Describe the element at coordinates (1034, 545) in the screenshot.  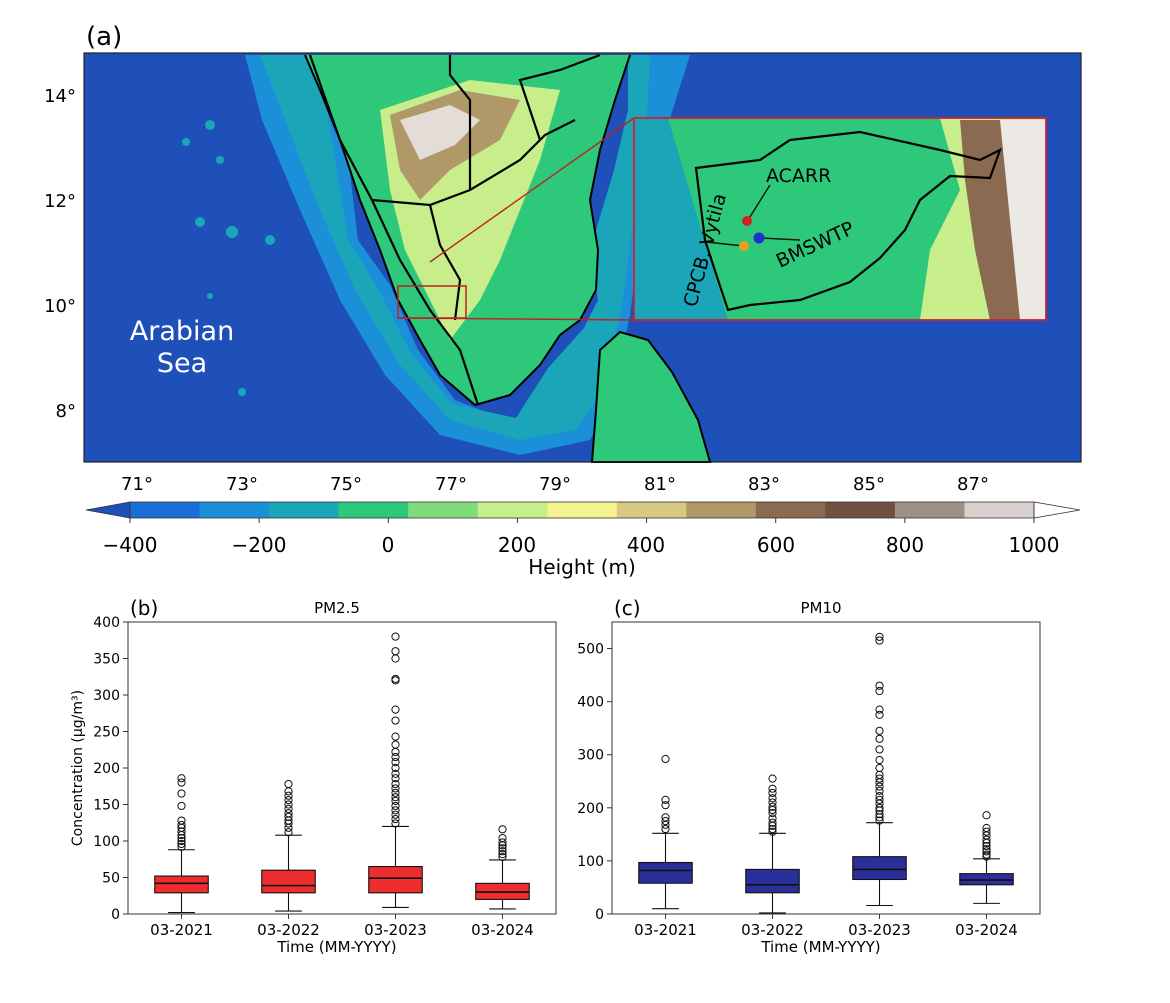
I see `colorbar-tick-label: 1000` at that location.